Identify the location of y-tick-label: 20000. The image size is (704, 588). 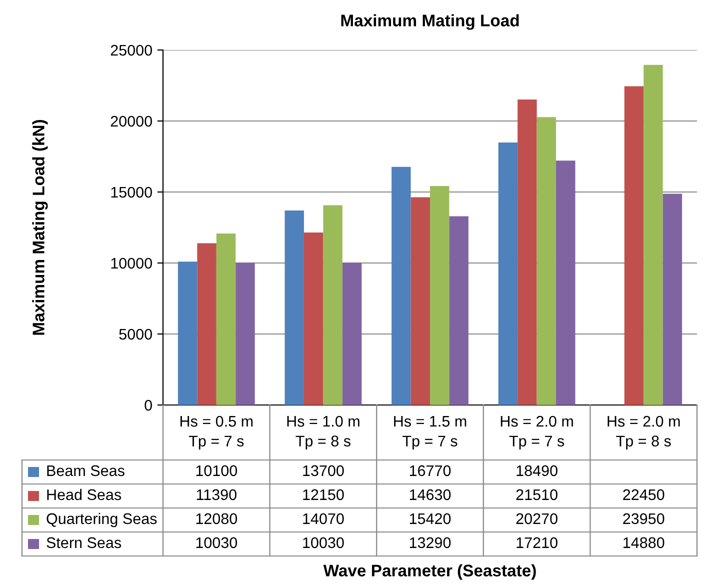
(131, 121).